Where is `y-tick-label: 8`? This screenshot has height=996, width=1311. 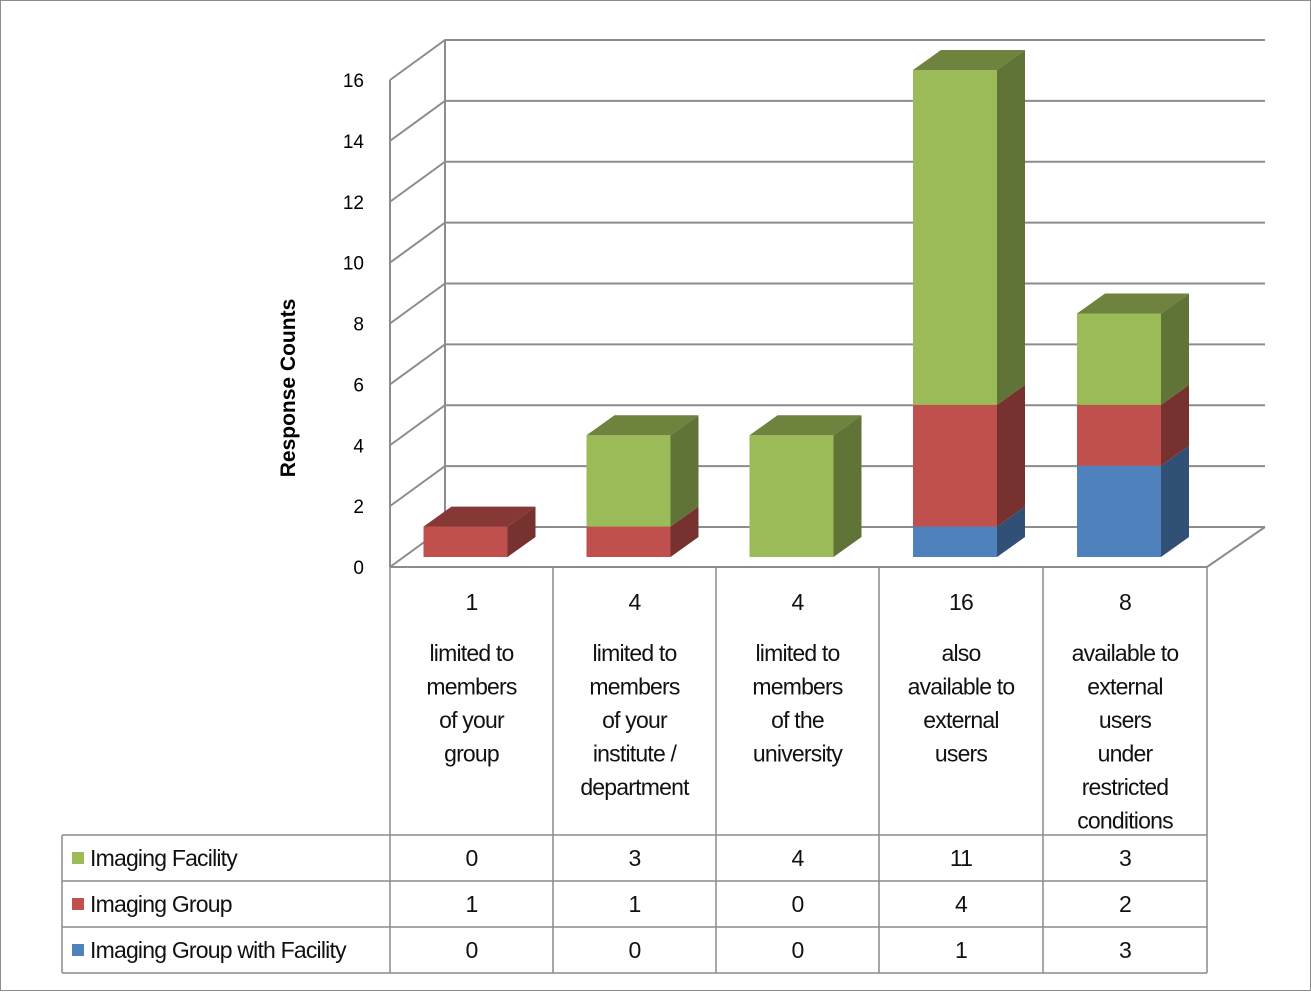
y-tick-label: 8 is located at coordinates (358, 325).